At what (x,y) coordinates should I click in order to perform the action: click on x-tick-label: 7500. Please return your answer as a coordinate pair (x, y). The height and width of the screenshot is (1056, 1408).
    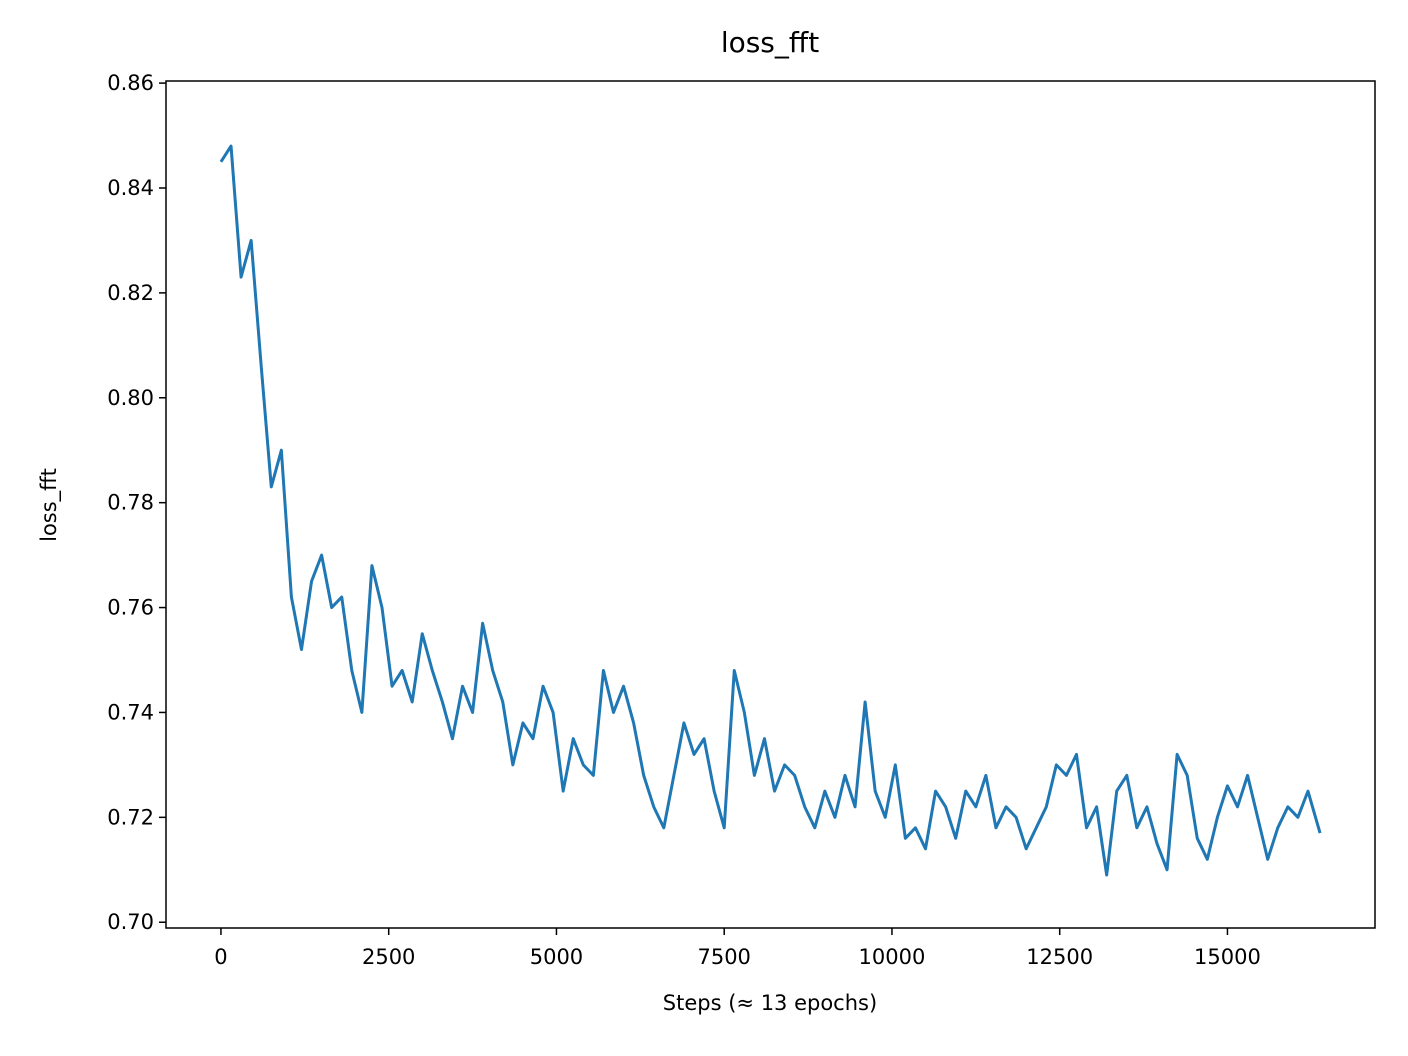
    Looking at the image, I should click on (723, 957).